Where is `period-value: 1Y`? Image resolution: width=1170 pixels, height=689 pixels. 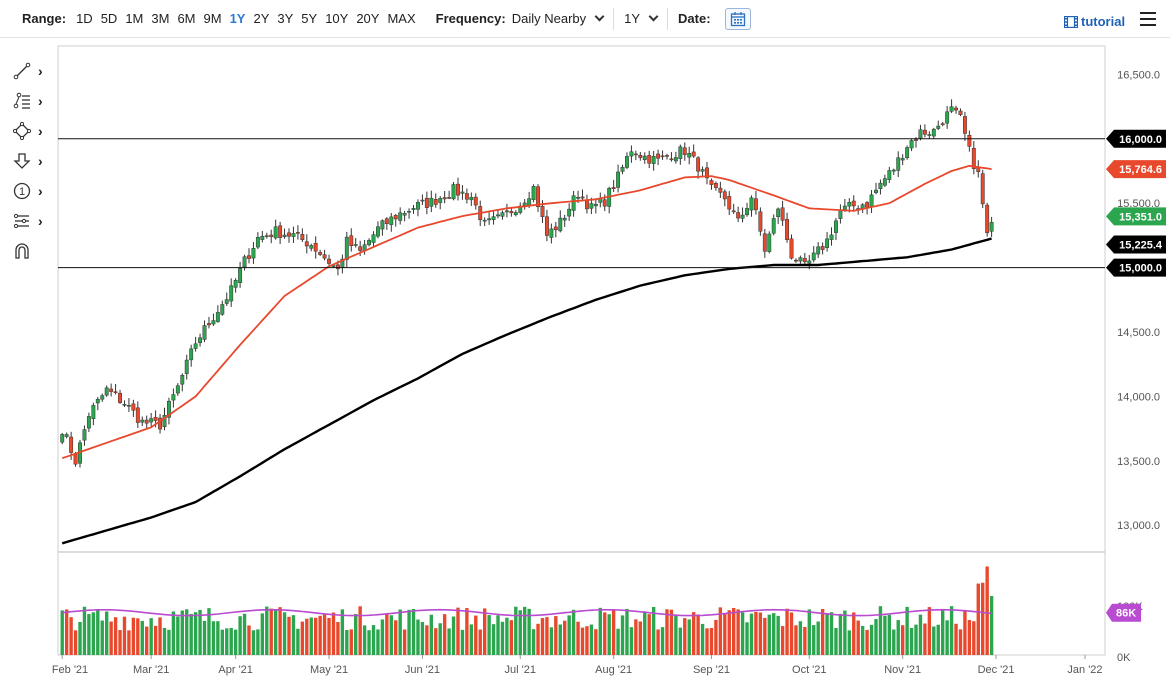
period-value: 1Y is located at coordinates (632, 18).